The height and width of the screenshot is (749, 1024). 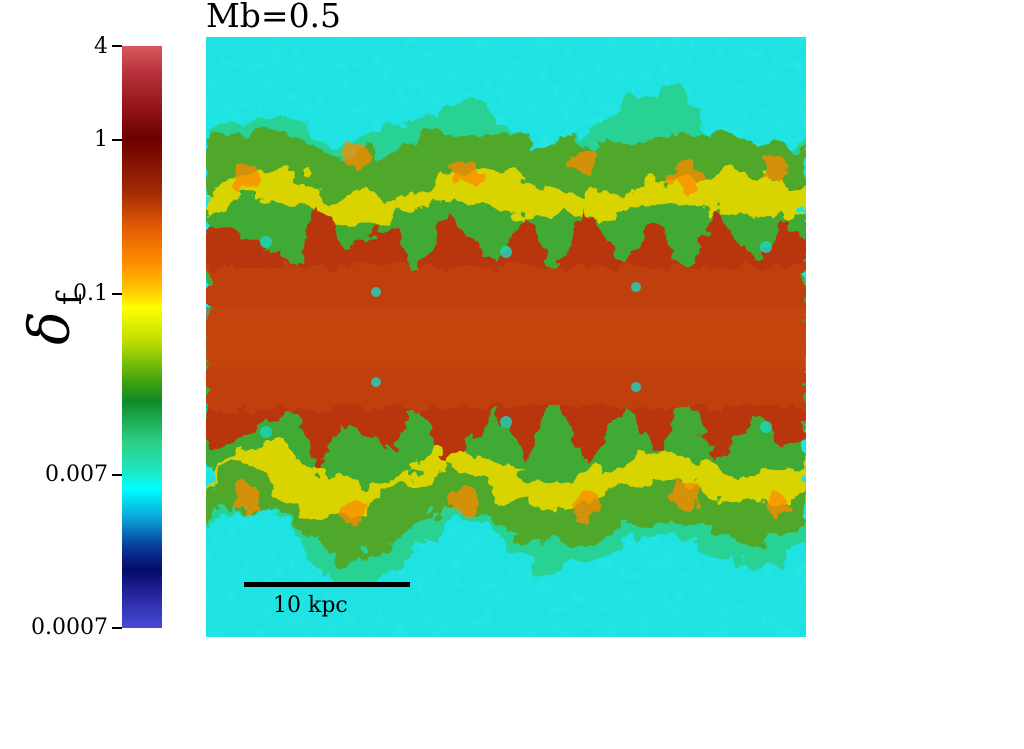 I want to click on scale-bar, so click(x=327, y=584).